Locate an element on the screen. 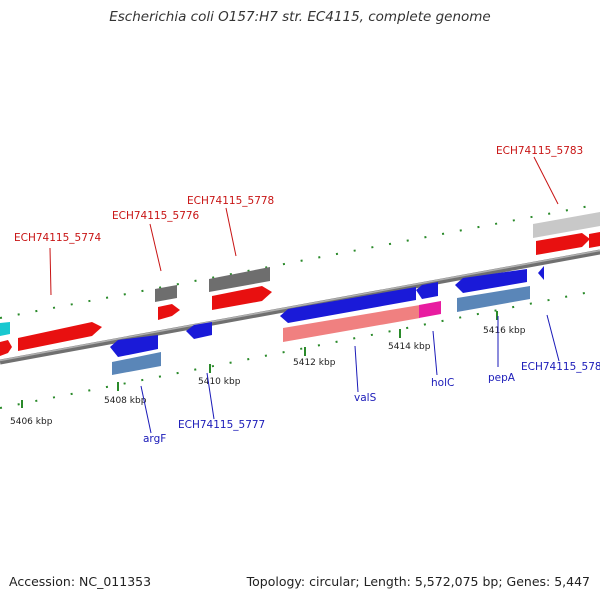  gene-holC-magenta is located at coordinates (430, 309).